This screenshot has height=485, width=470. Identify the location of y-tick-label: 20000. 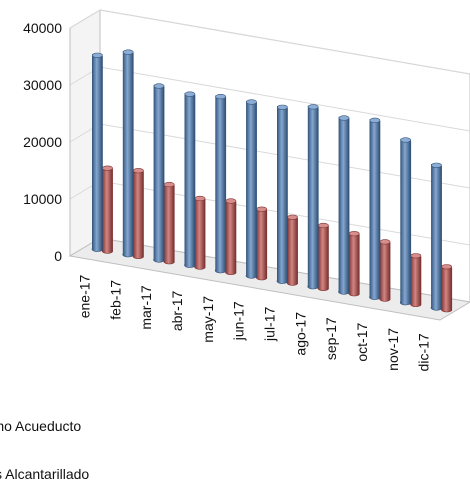
(42, 142).